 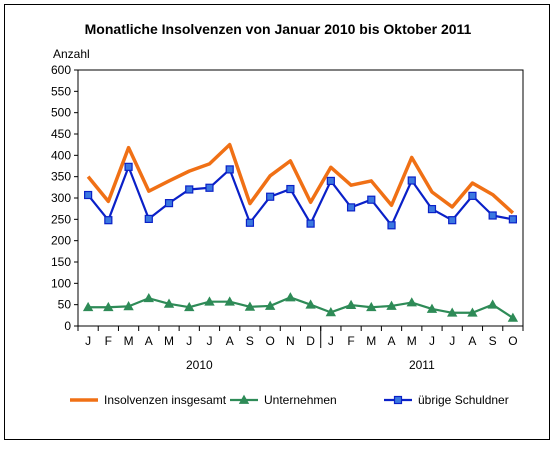 I want to click on legend-label: übrige Schuldner, so click(x=463, y=400).